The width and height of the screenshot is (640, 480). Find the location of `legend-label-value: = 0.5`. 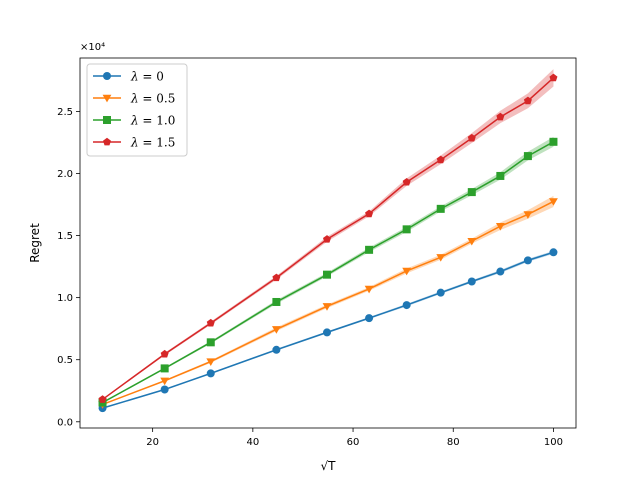

legend-label-value: = 0.5 is located at coordinates (157, 99).